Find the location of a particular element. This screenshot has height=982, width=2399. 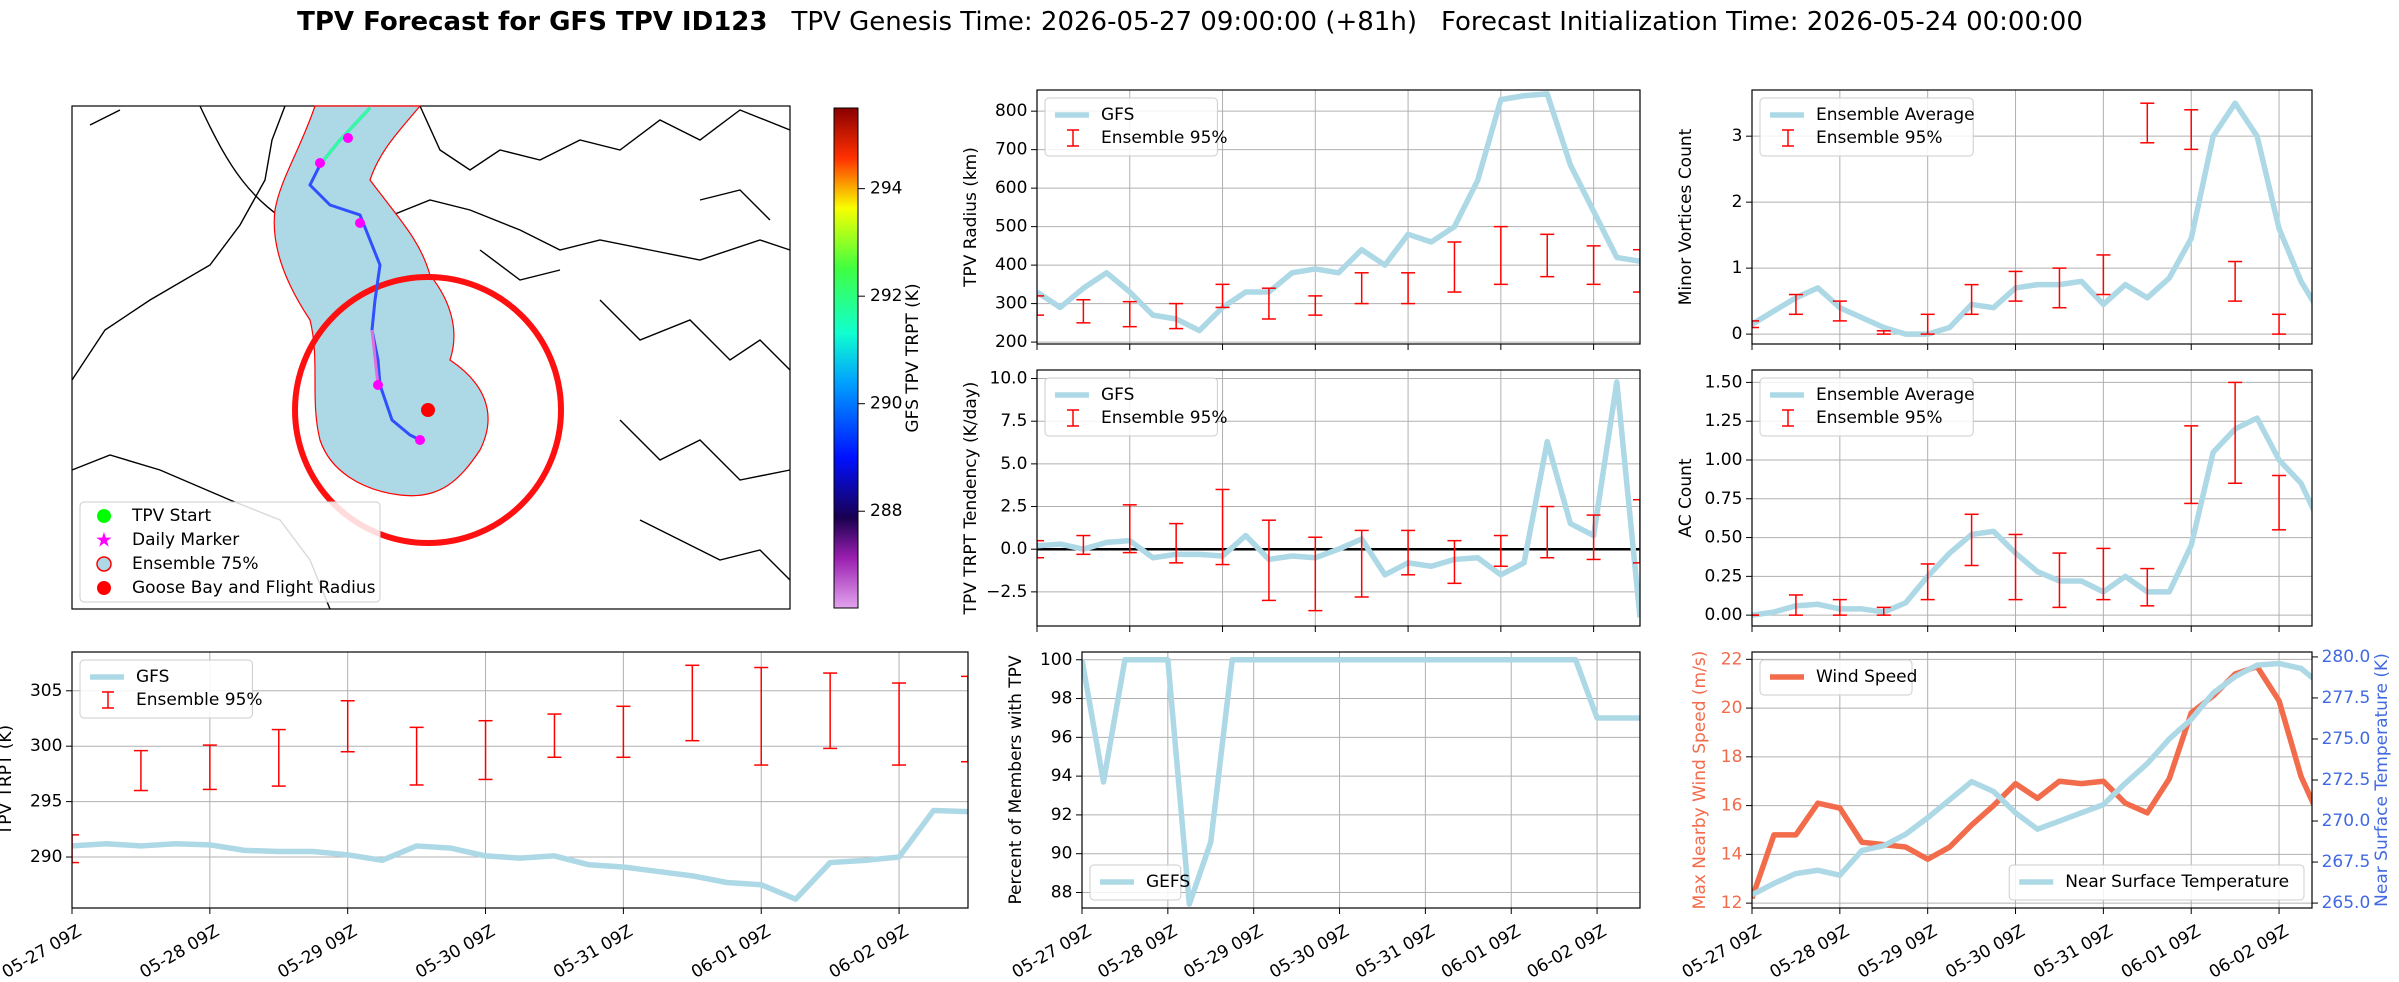

y-tick-label: 3 is located at coordinates (1737, 136).